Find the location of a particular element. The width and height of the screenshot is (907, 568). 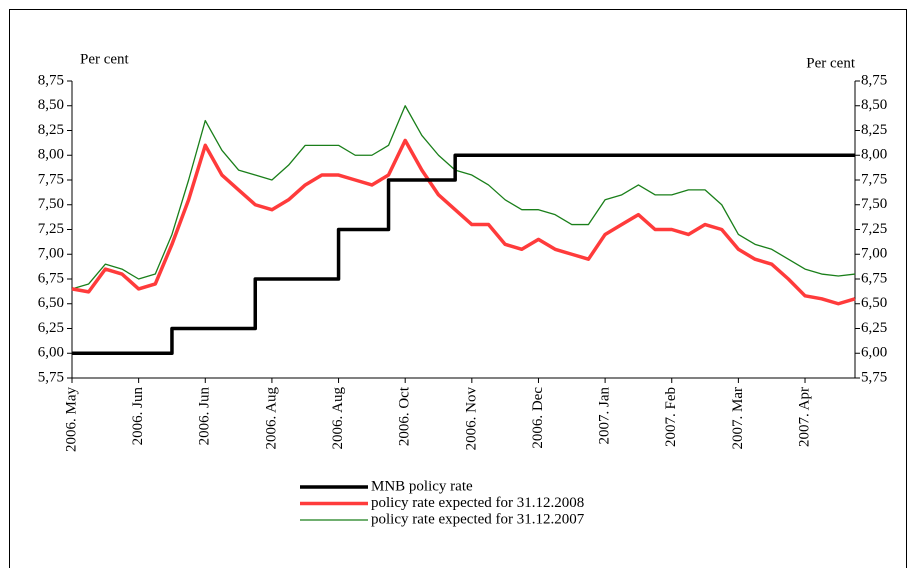

y2-tick-label: 8,50 is located at coordinates (874, 105).